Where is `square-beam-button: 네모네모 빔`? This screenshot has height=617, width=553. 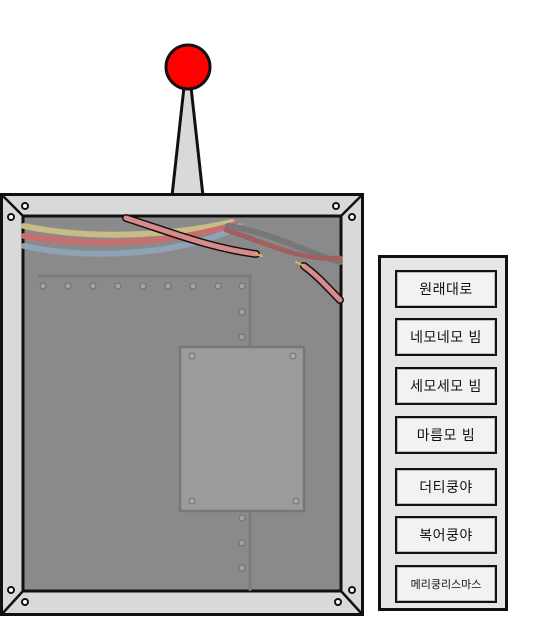 square-beam-button: 네모네모 빔 is located at coordinates (446, 337).